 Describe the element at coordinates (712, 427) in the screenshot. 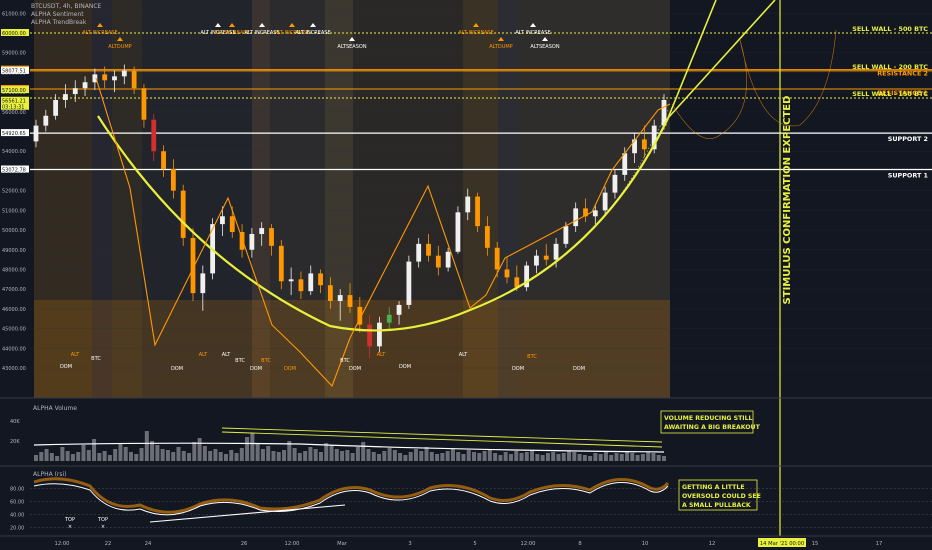

I see `volume-note-line-2: AWAITING A BIG BREAKOUT` at that location.